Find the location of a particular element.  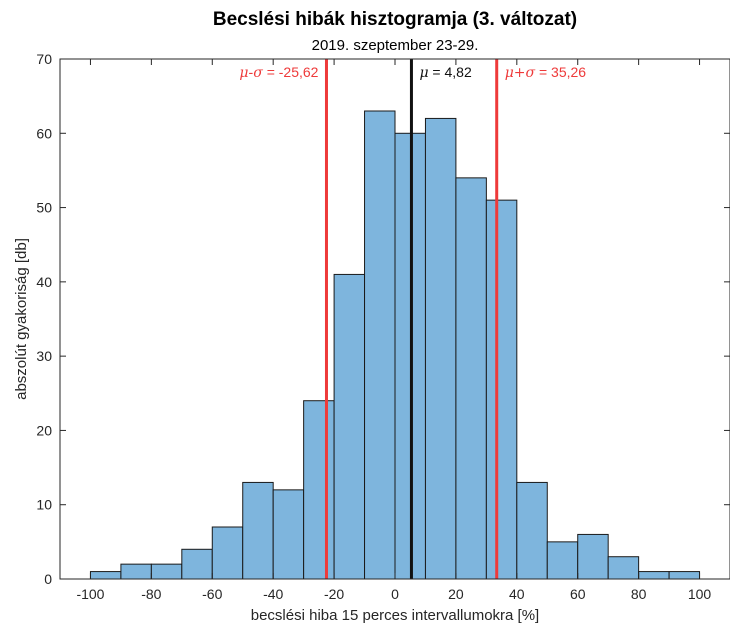

reference-line-label: μ = 4,82 is located at coordinates (445, 72).